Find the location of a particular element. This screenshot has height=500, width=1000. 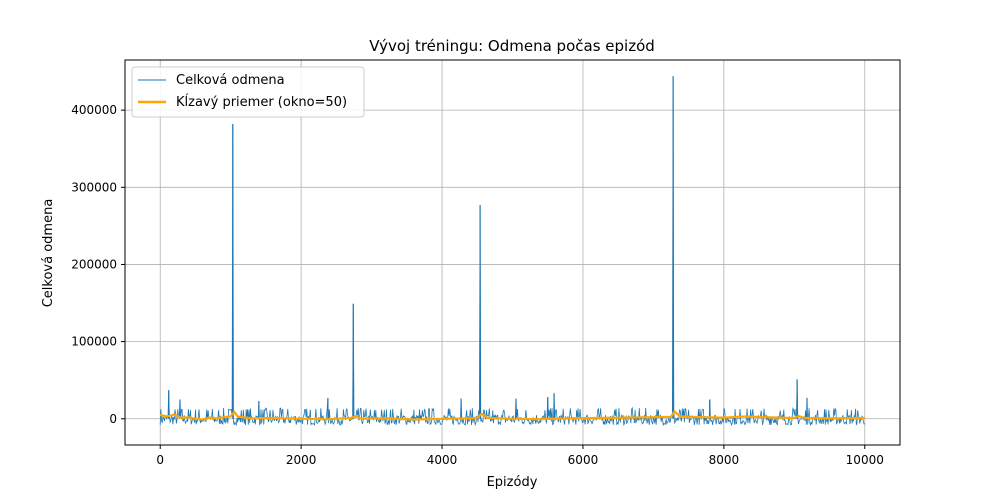

x-tick-label: 2000 is located at coordinates (301, 460).